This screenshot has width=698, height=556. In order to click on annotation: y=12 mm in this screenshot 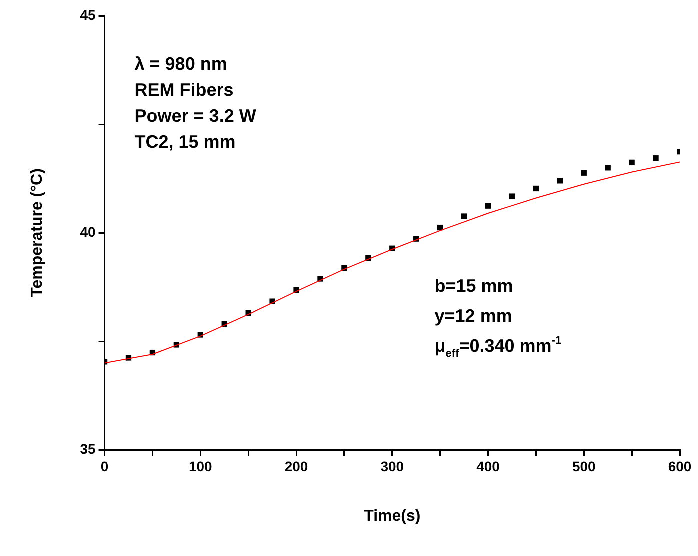, I will do `click(473, 316)`.